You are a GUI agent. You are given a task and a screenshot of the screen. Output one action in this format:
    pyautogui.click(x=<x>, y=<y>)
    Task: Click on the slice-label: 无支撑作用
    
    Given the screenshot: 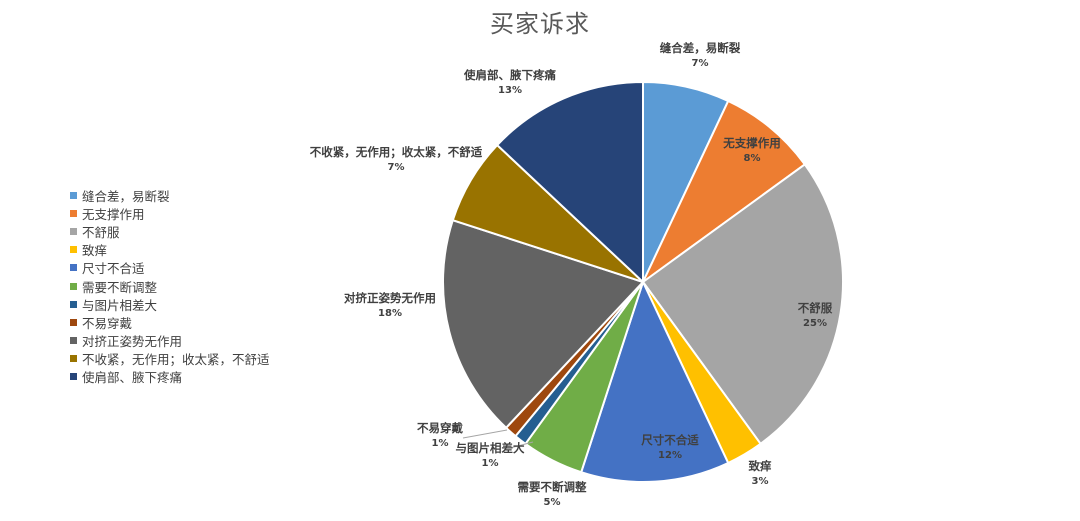 What is the action you would take?
    pyautogui.click(x=751, y=143)
    